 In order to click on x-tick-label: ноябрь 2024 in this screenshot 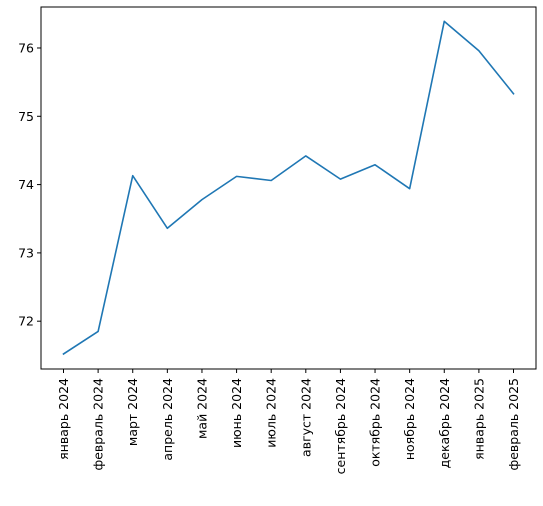, I will do `click(409, 419)`.